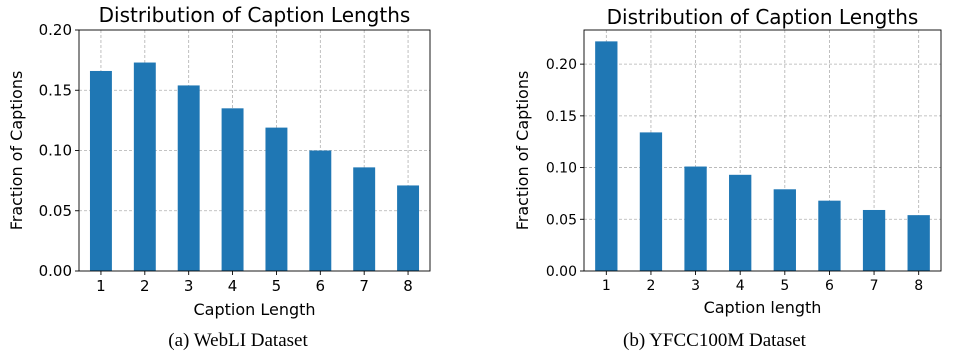 This screenshot has height=362, width=953. Describe the element at coordinates (238, 340) in the screenshot. I see `figure-caption: (a) WebLI Dataset` at that location.